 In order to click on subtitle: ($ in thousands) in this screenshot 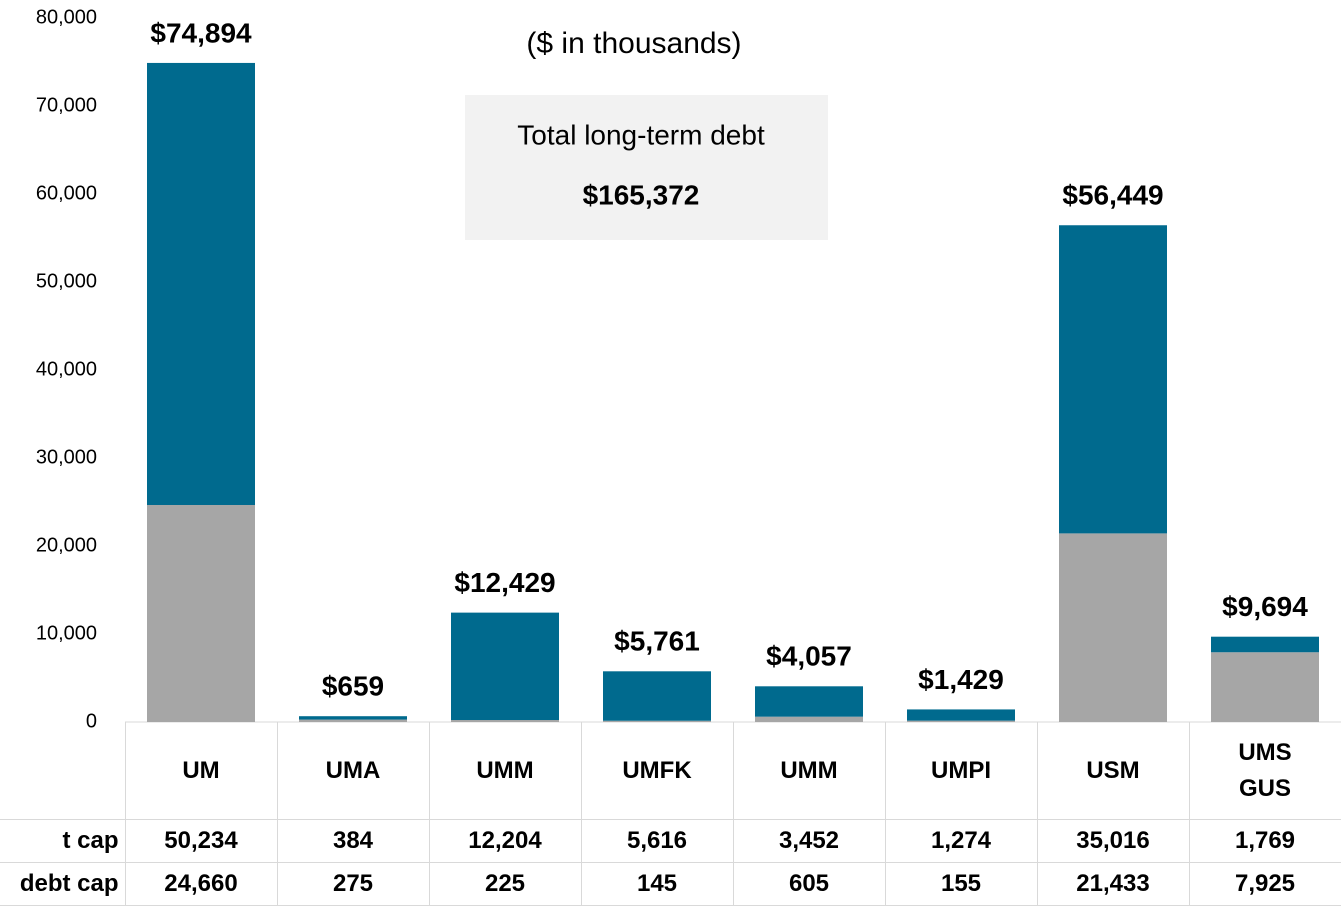, I will do `click(633, 43)`.